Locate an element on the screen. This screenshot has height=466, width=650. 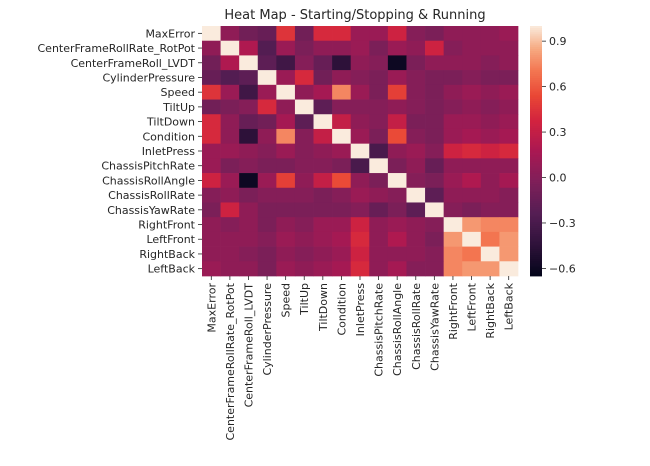
heatmap-cell-TiltDown-TiltUp is located at coordinates (304, 122).